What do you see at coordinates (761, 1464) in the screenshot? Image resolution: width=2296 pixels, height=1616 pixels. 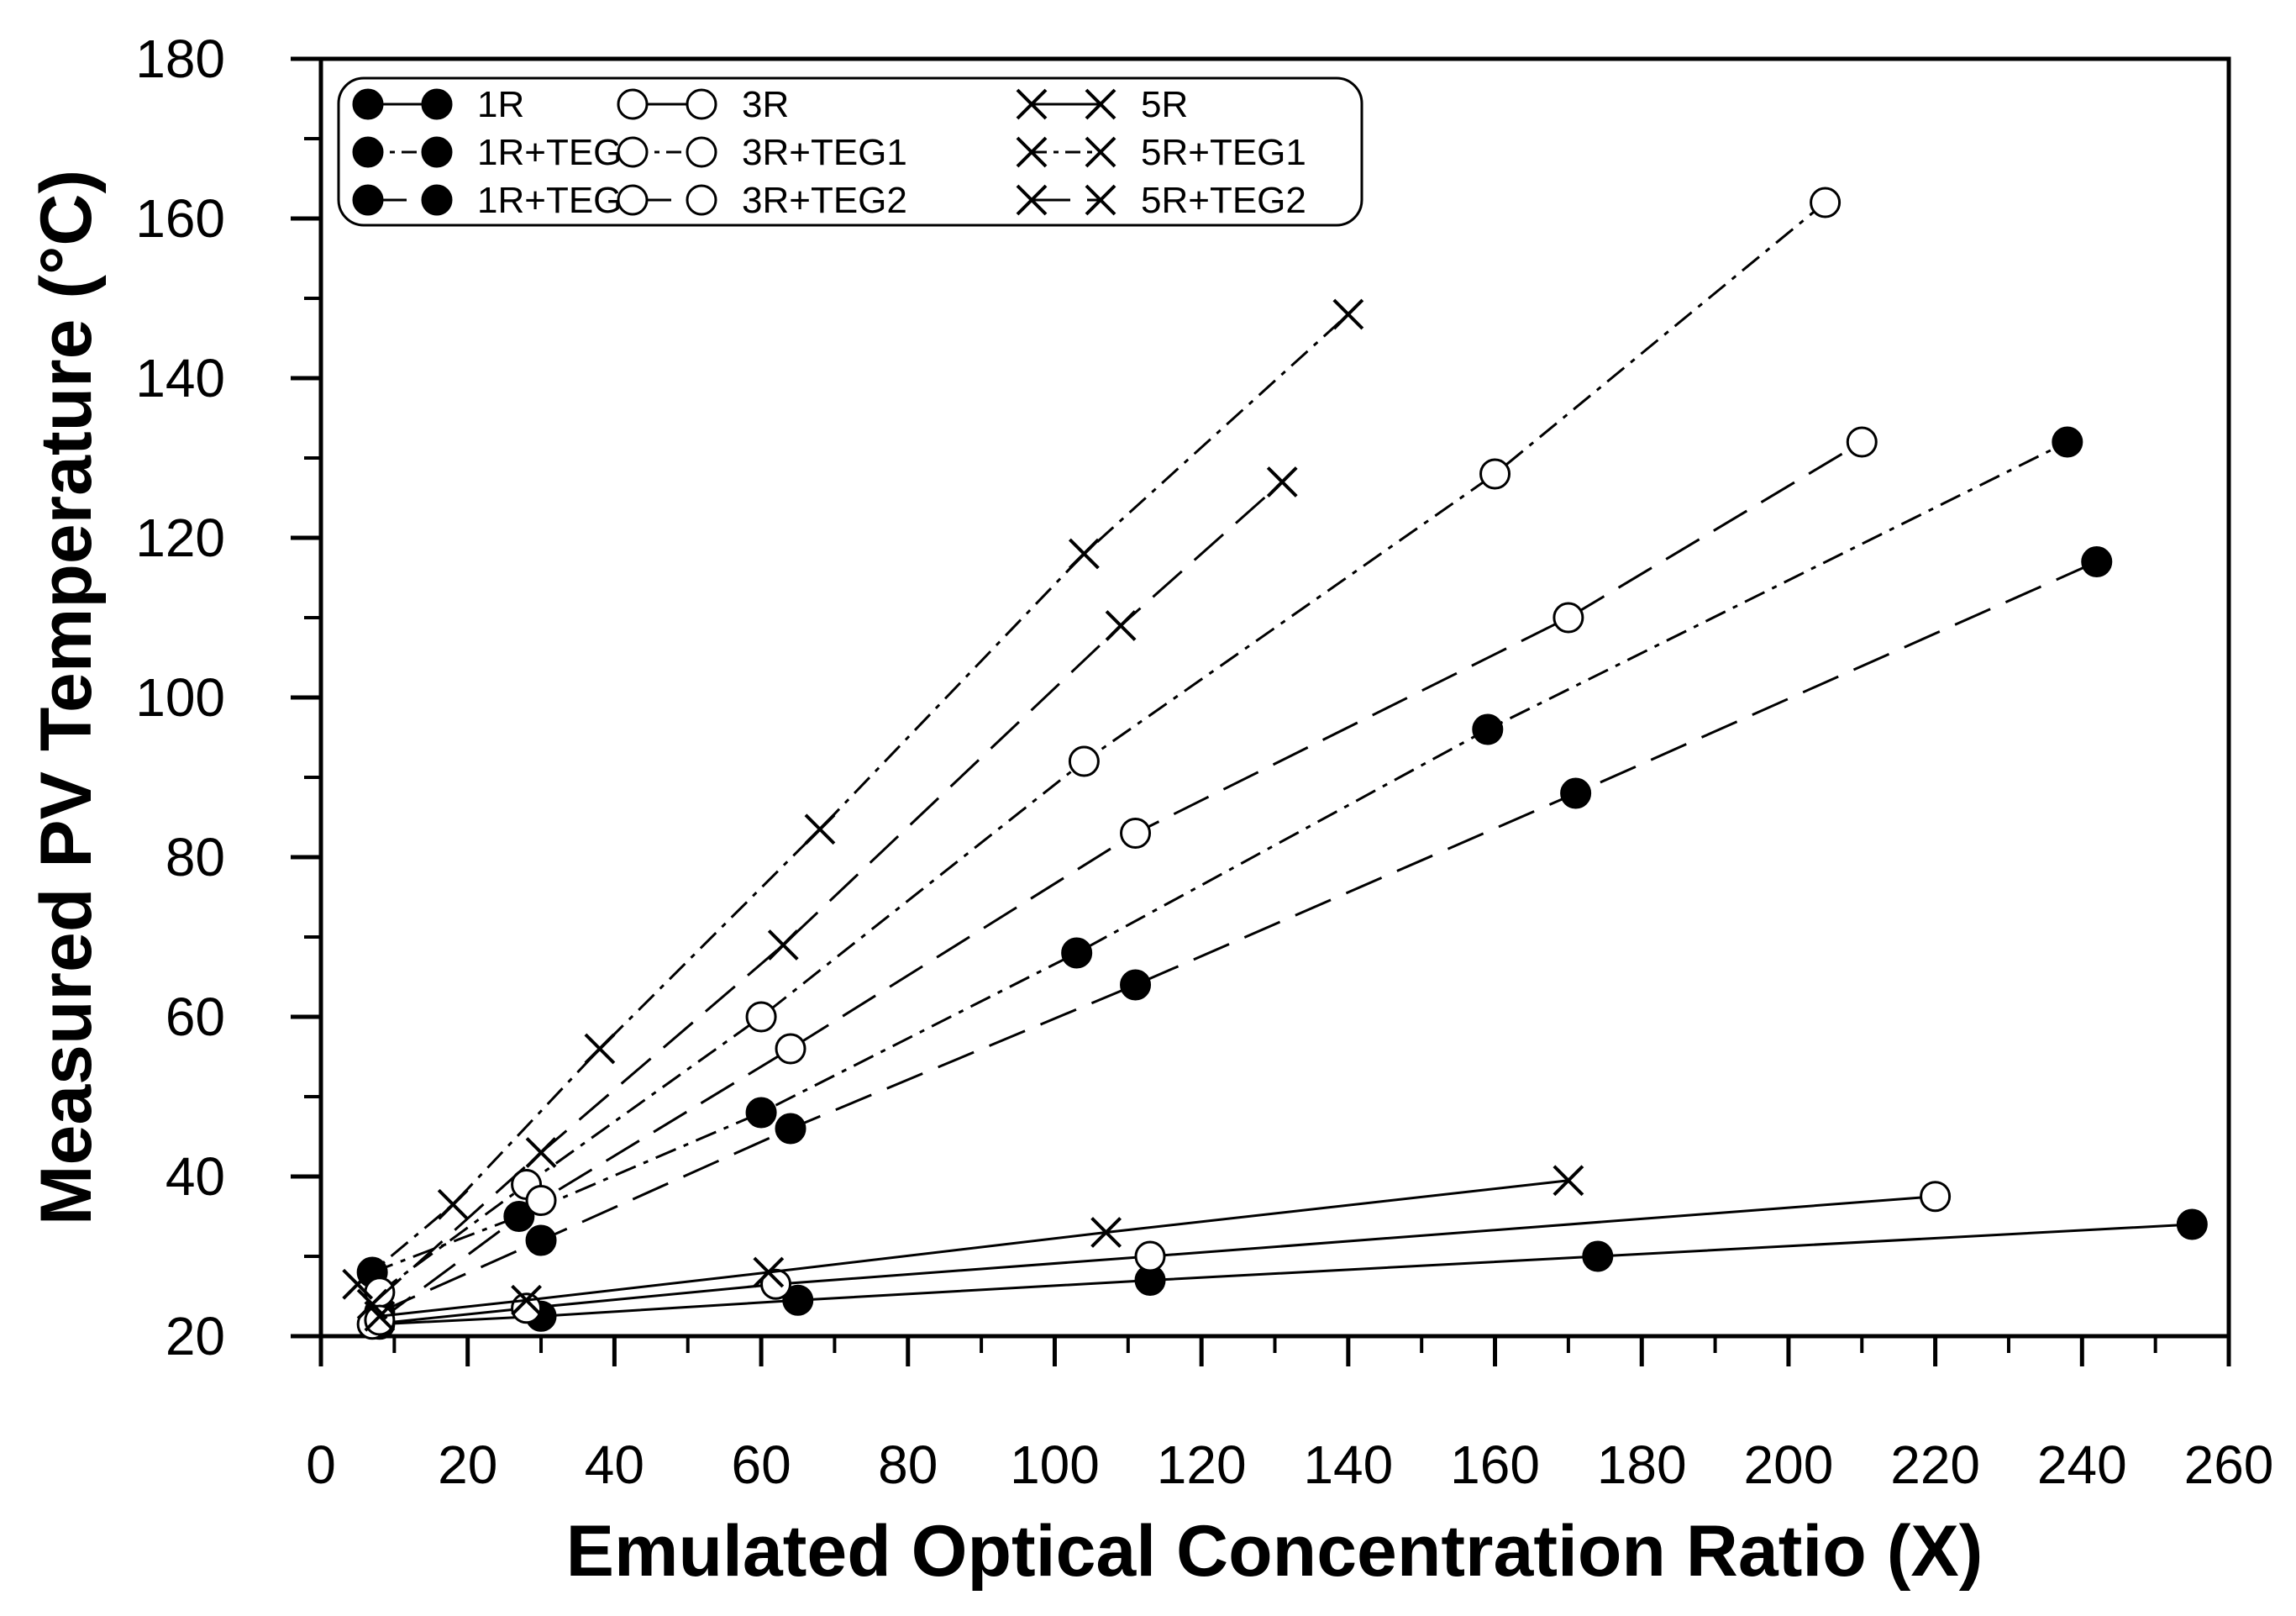 I see `x-tick-label: 60` at bounding box center [761, 1464].